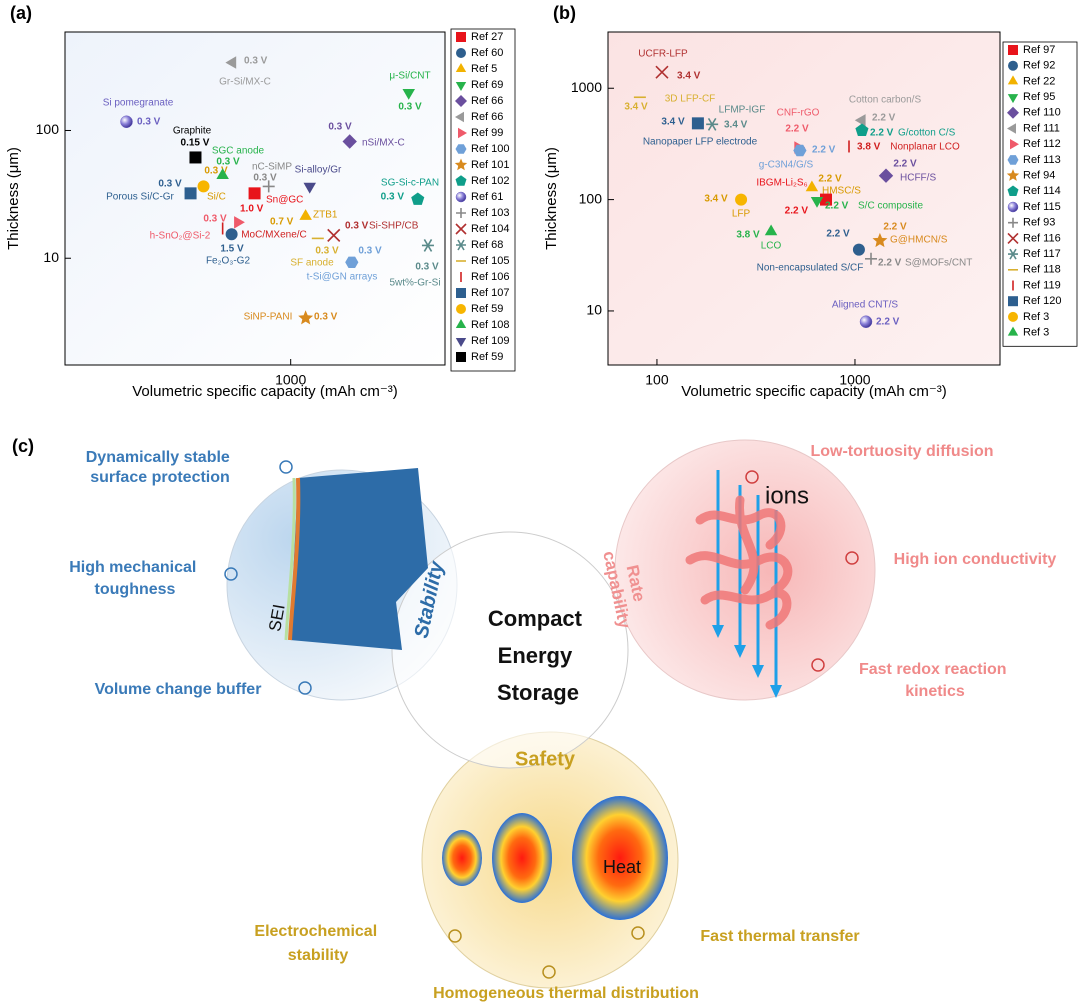 This screenshot has width=1080, height=1005. What do you see at coordinates (1042, 160) in the screenshot?
I see `legend-label: Ref 113` at bounding box center [1042, 160].